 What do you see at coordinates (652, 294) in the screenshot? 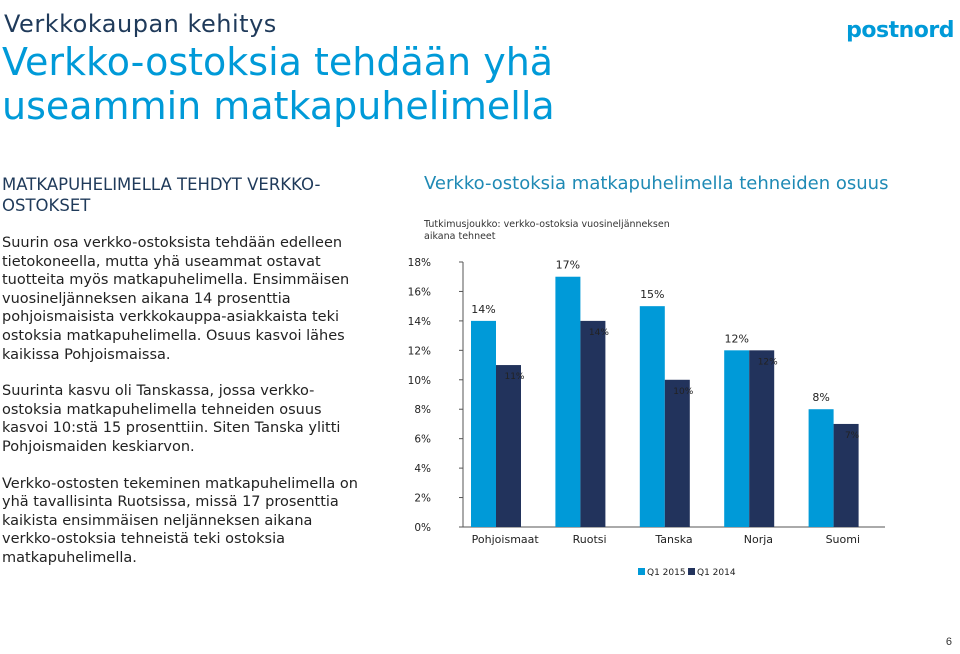
I see `data-label: 15%` at bounding box center [652, 294].